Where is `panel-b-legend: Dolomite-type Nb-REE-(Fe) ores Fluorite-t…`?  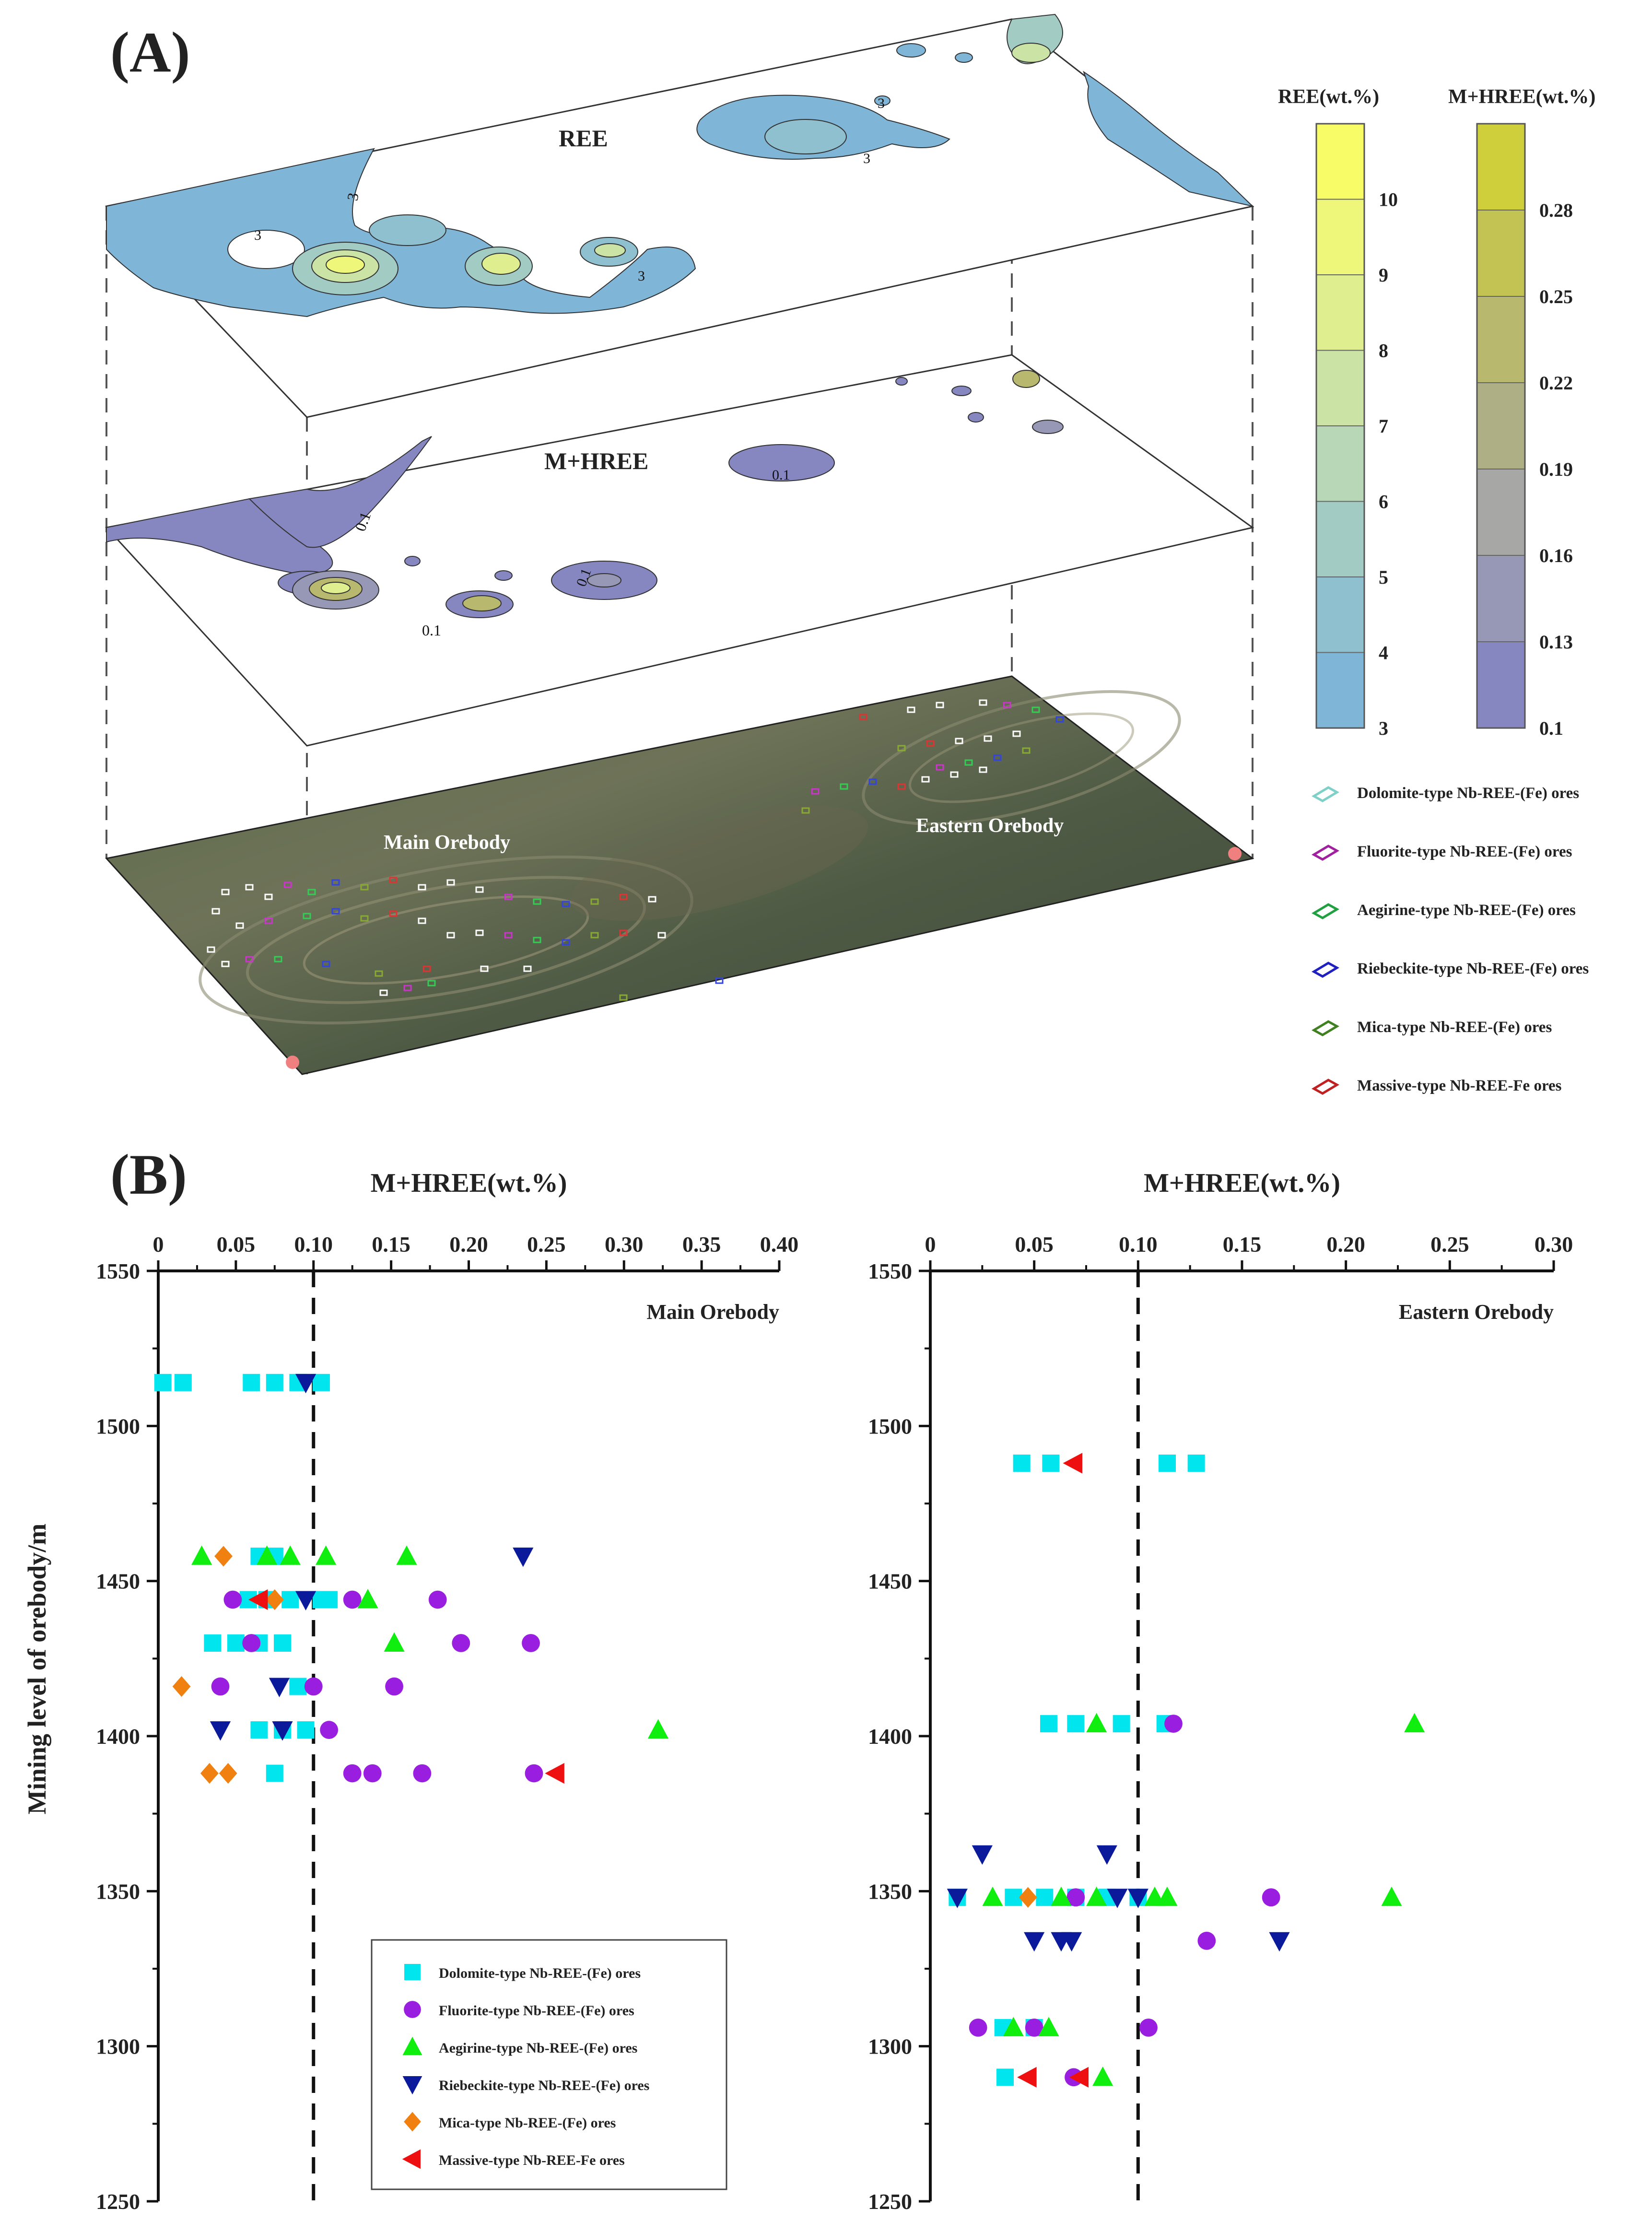
panel-b-legend: Dolomite-type Nb-REE-(Fe) ores Fluorite-t… is located at coordinates (549, 2064).